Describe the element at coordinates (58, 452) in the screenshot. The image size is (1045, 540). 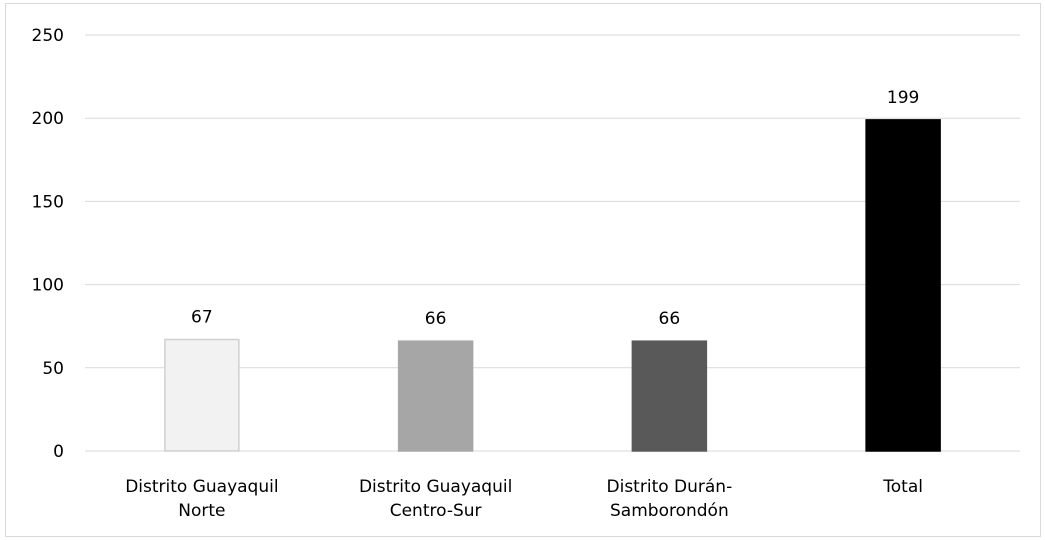
I see `y-tick-label: 0` at that location.